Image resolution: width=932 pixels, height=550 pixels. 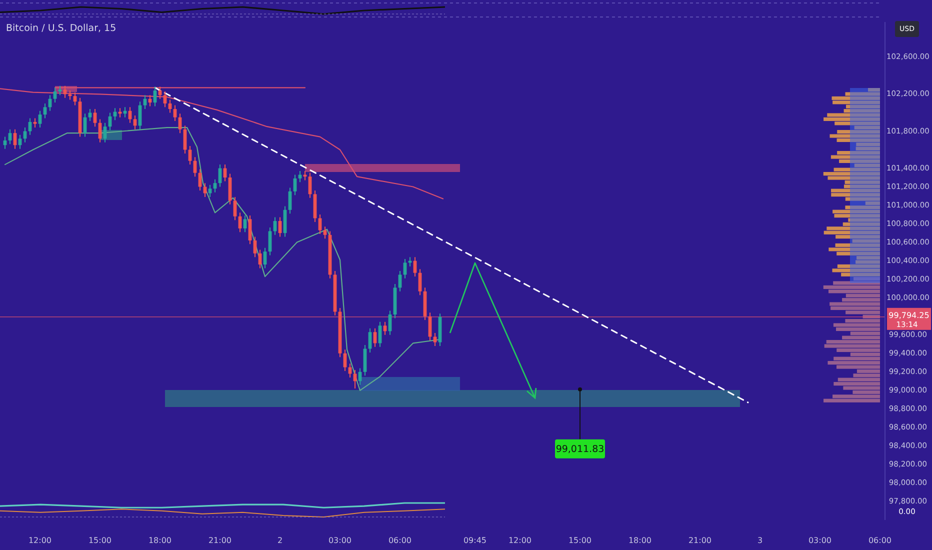 What do you see at coordinates (760, 541) in the screenshot?
I see `x-tick-label: 3` at bounding box center [760, 541].